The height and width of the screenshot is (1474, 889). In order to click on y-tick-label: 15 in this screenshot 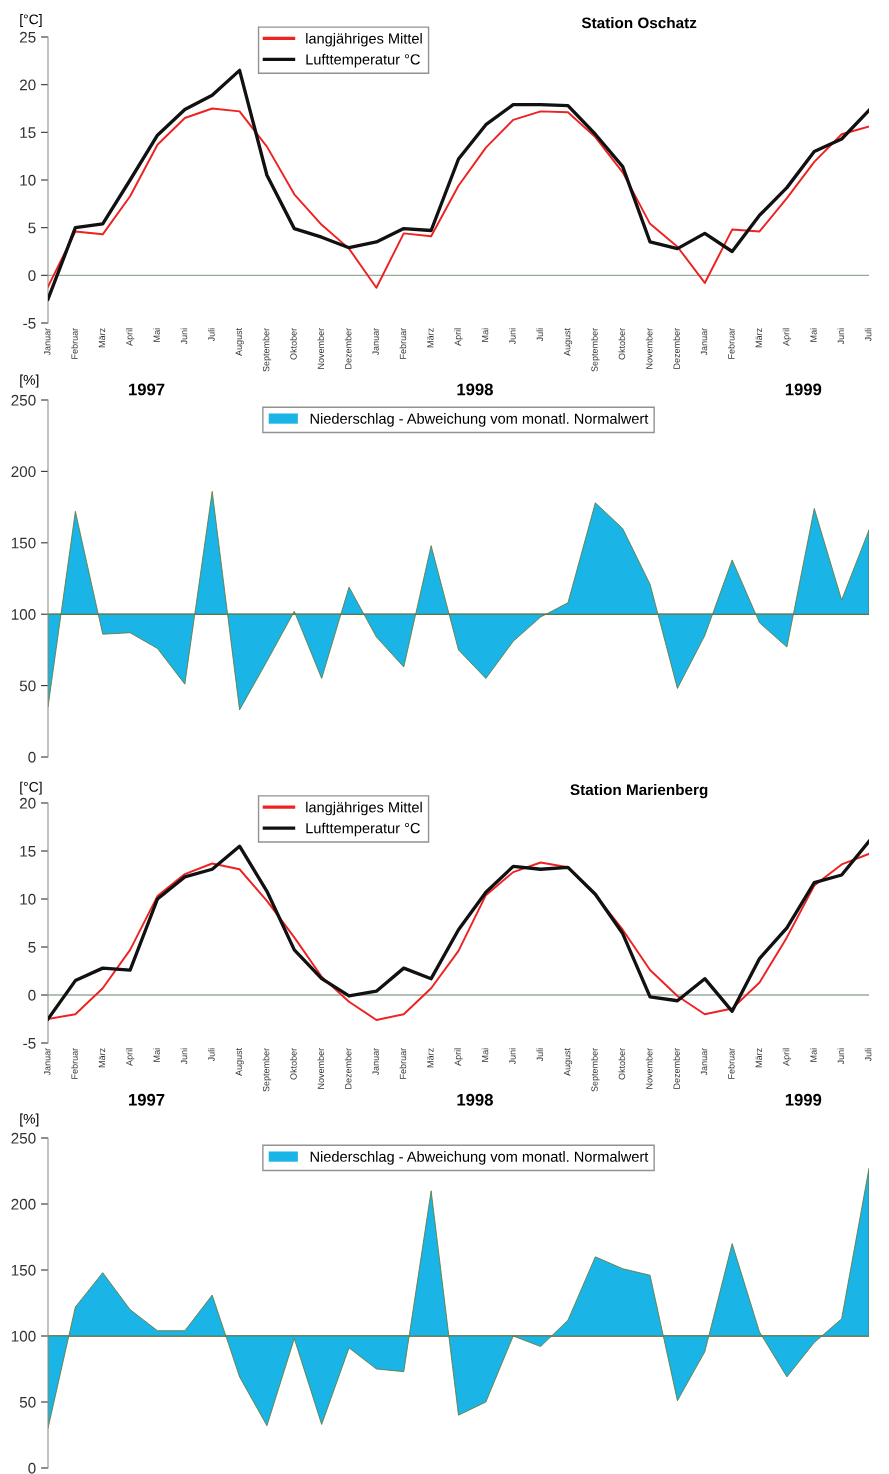, I will do `click(28, 851)`.